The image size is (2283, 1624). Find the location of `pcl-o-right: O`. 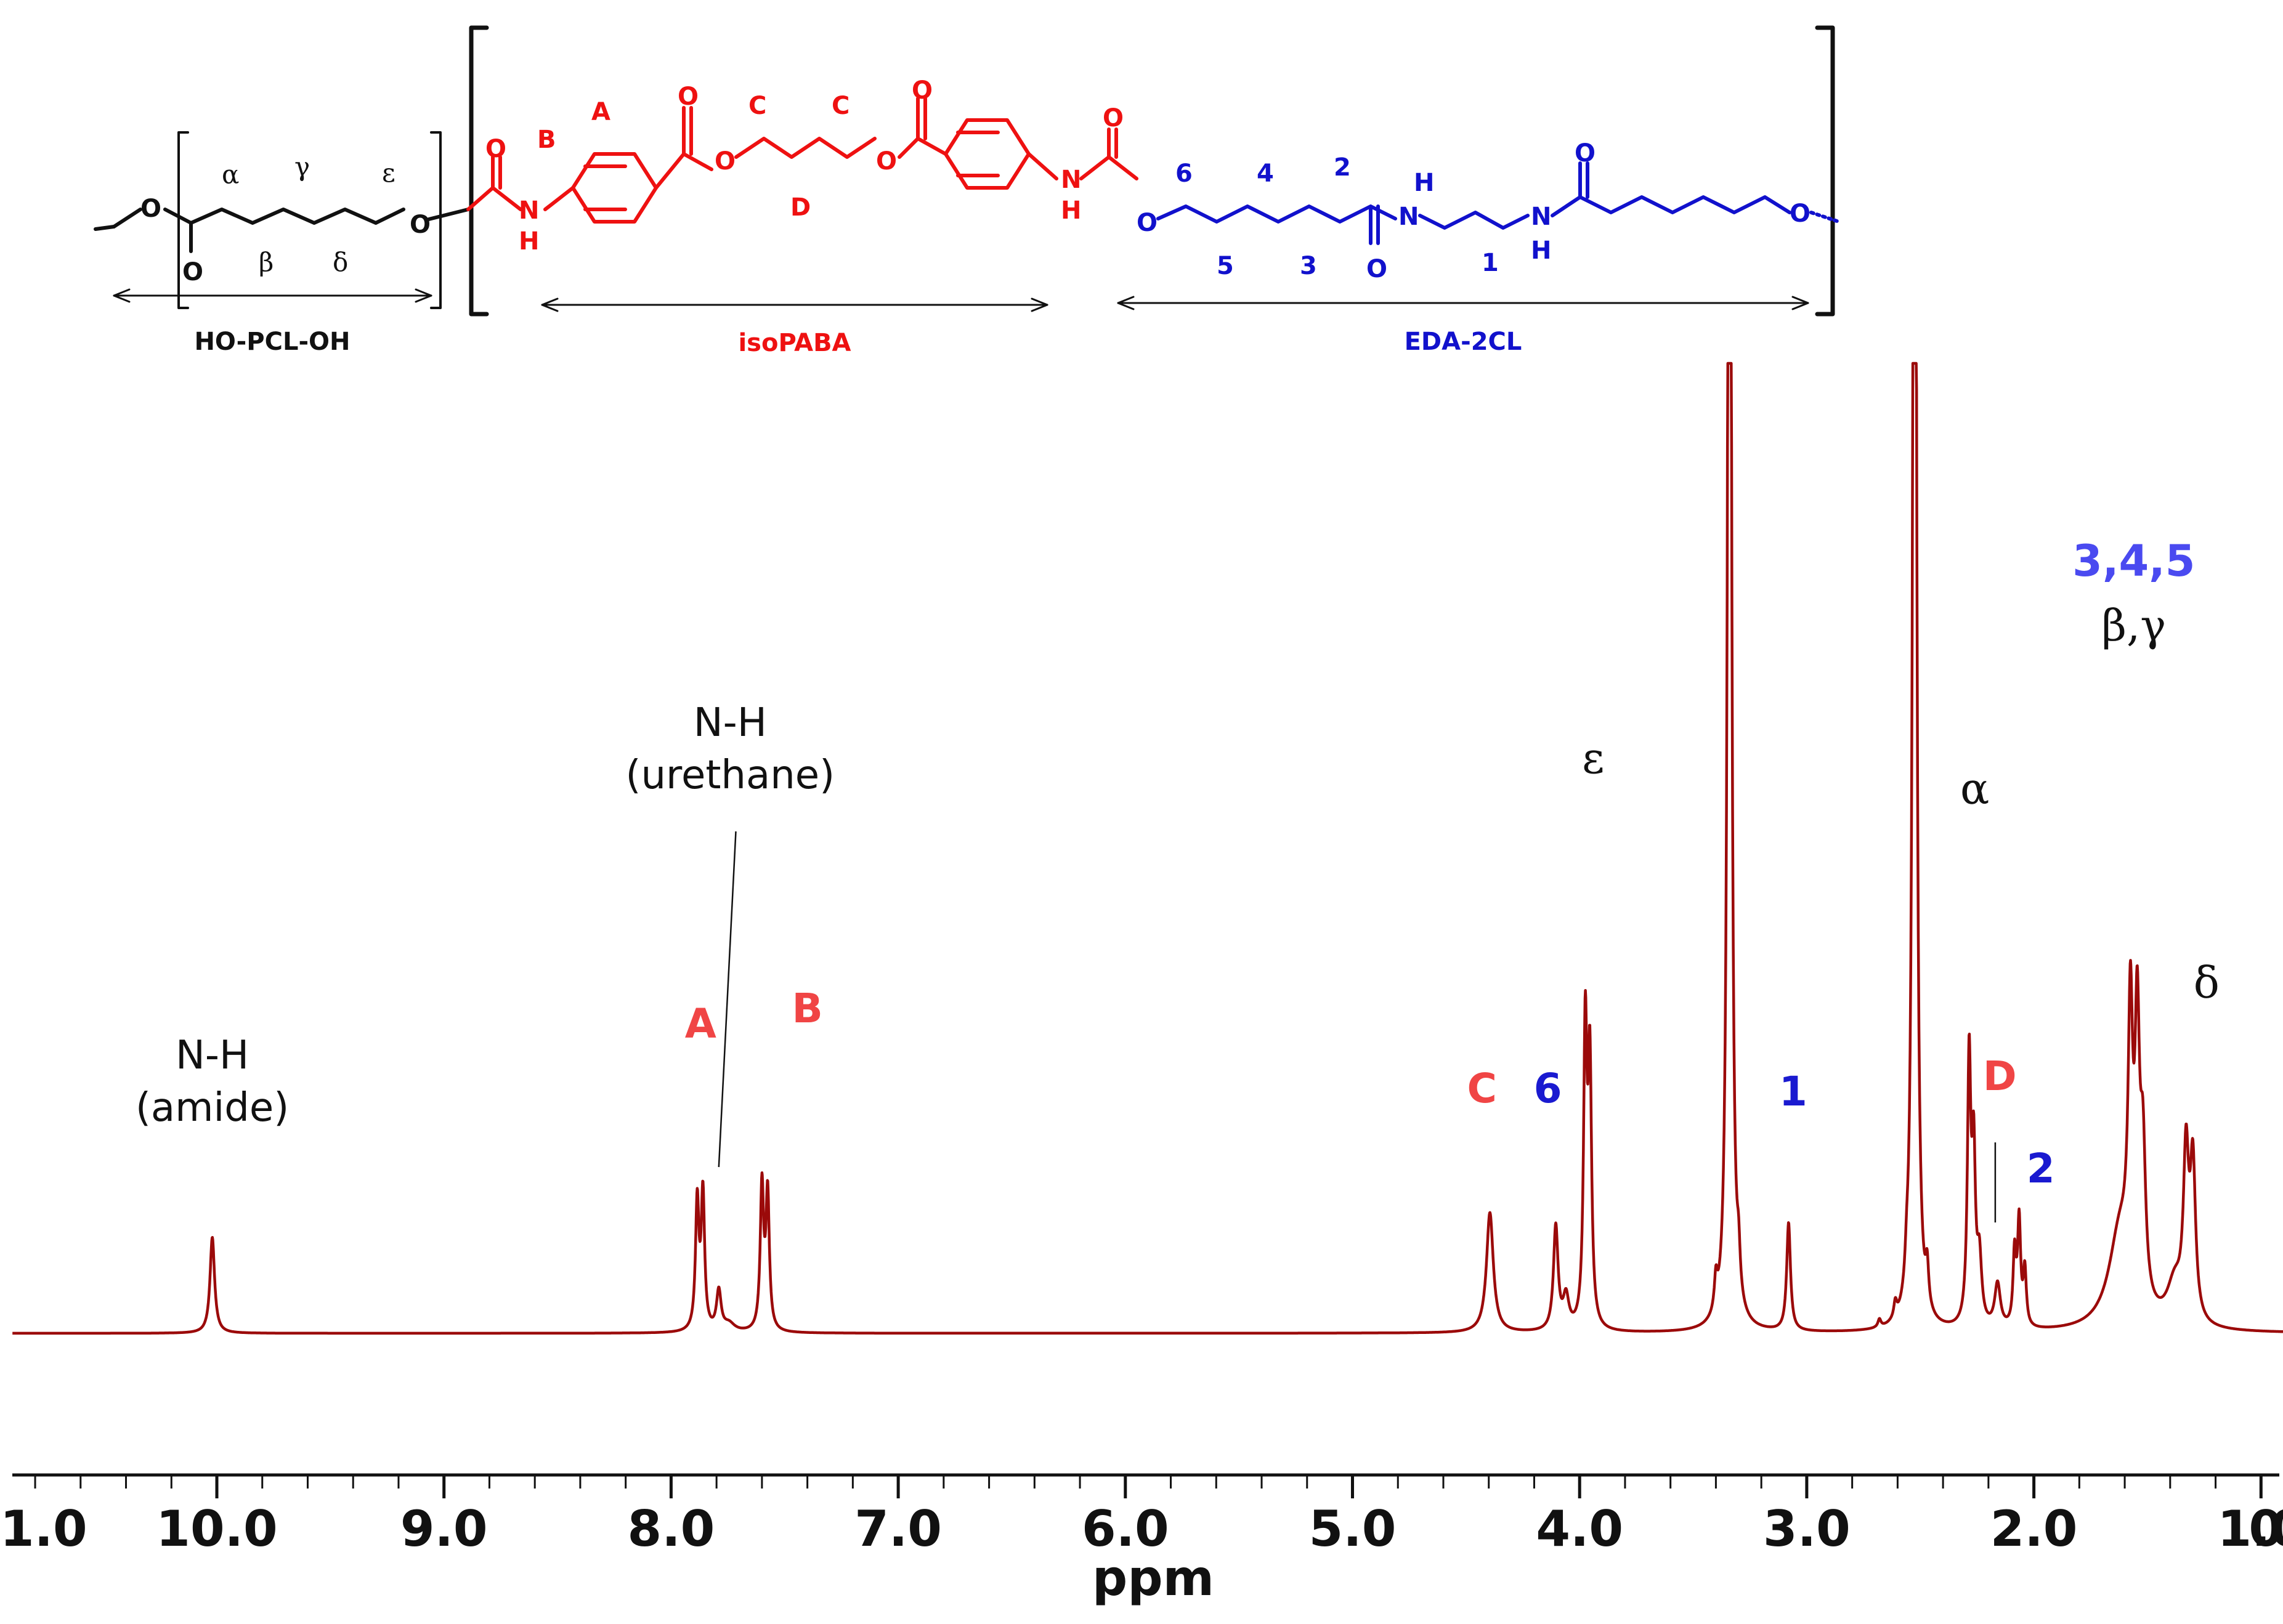

pcl-o-right: O is located at coordinates (420, 225).